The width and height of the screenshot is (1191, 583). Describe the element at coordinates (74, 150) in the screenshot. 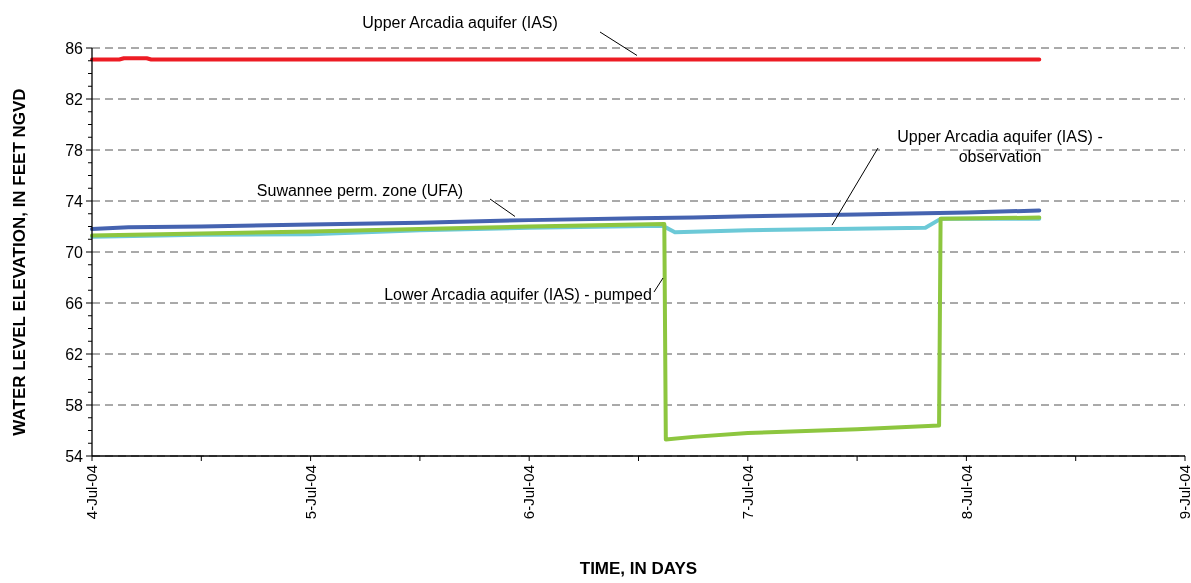

I see `y-tick-label: 78` at that location.